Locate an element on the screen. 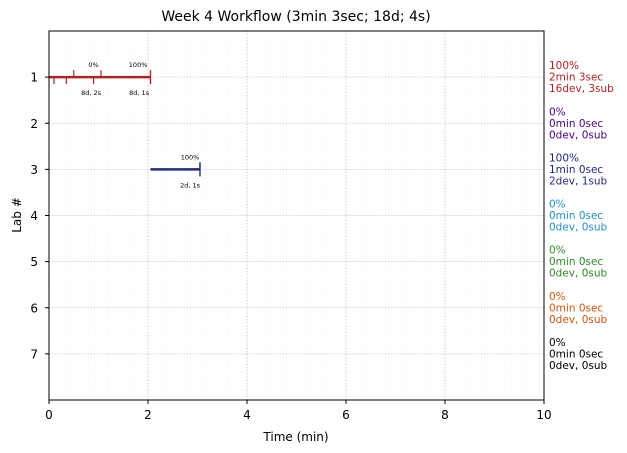  x-tick-label: 0 is located at coordinates (49, 415).